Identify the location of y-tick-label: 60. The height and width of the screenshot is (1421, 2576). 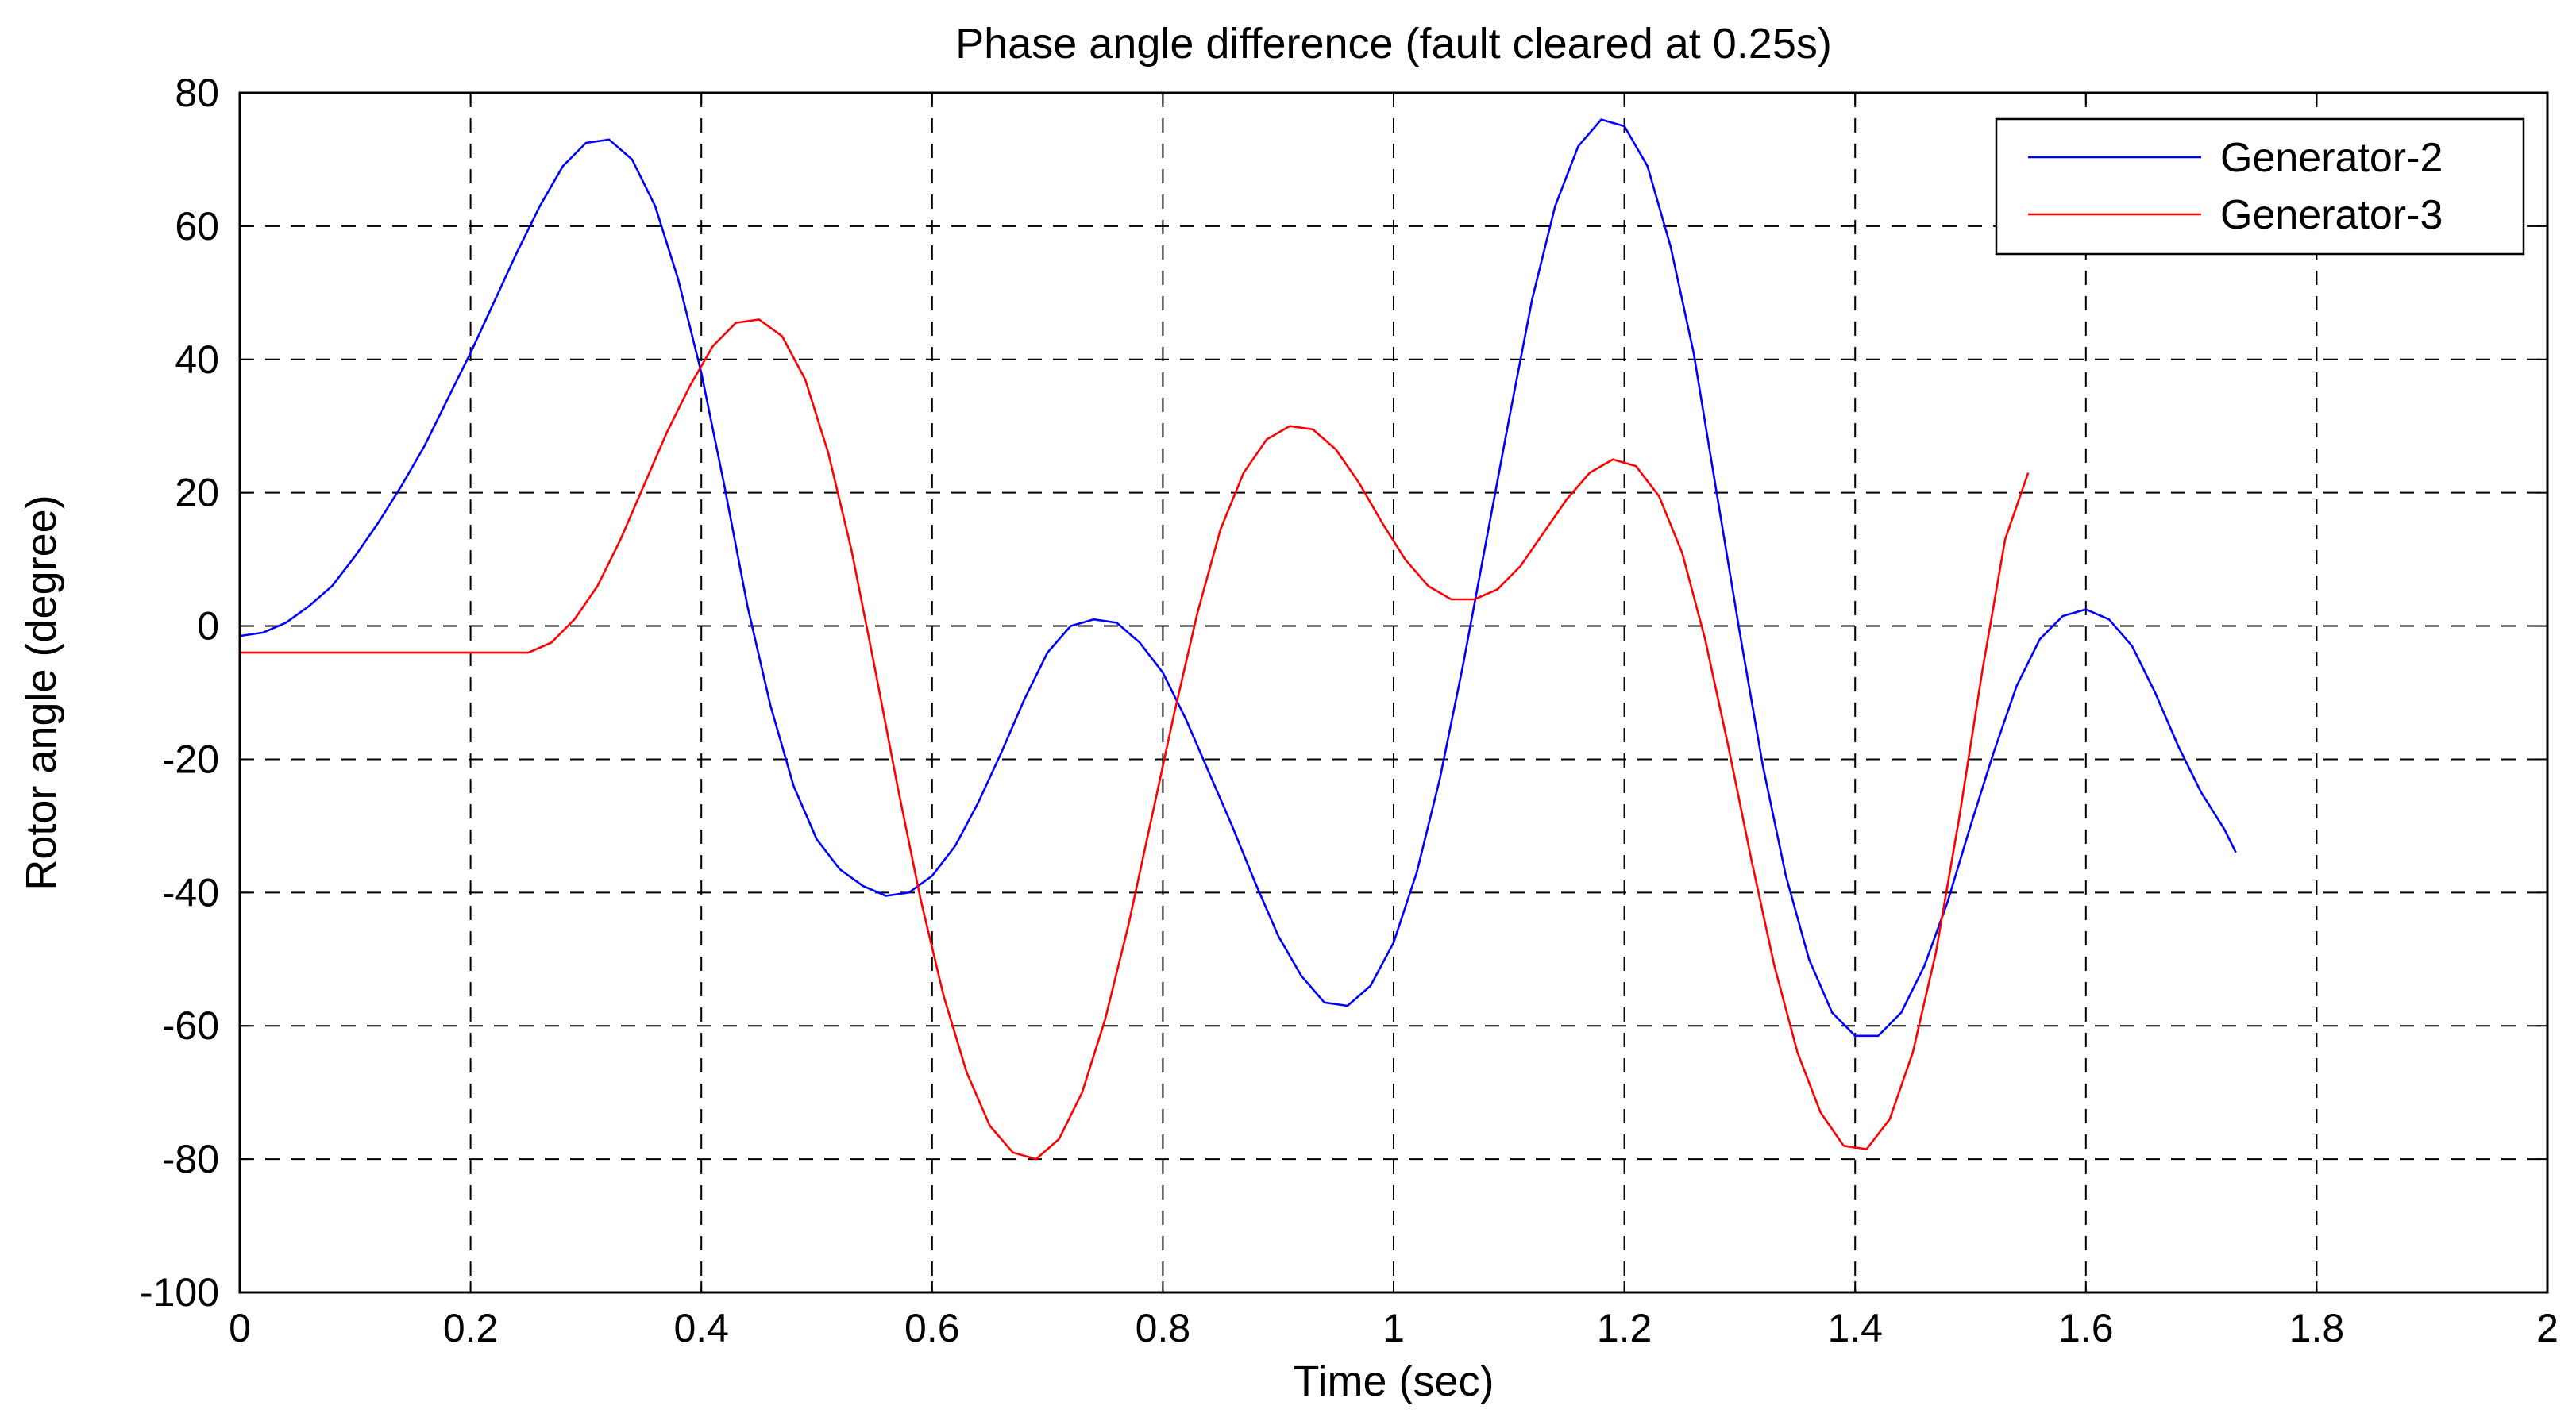
(197, 226).